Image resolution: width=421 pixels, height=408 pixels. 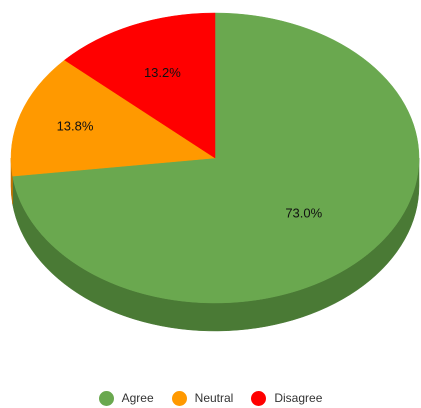 I want to click on legend-swatch-neutral, so click(x=179, y=398).